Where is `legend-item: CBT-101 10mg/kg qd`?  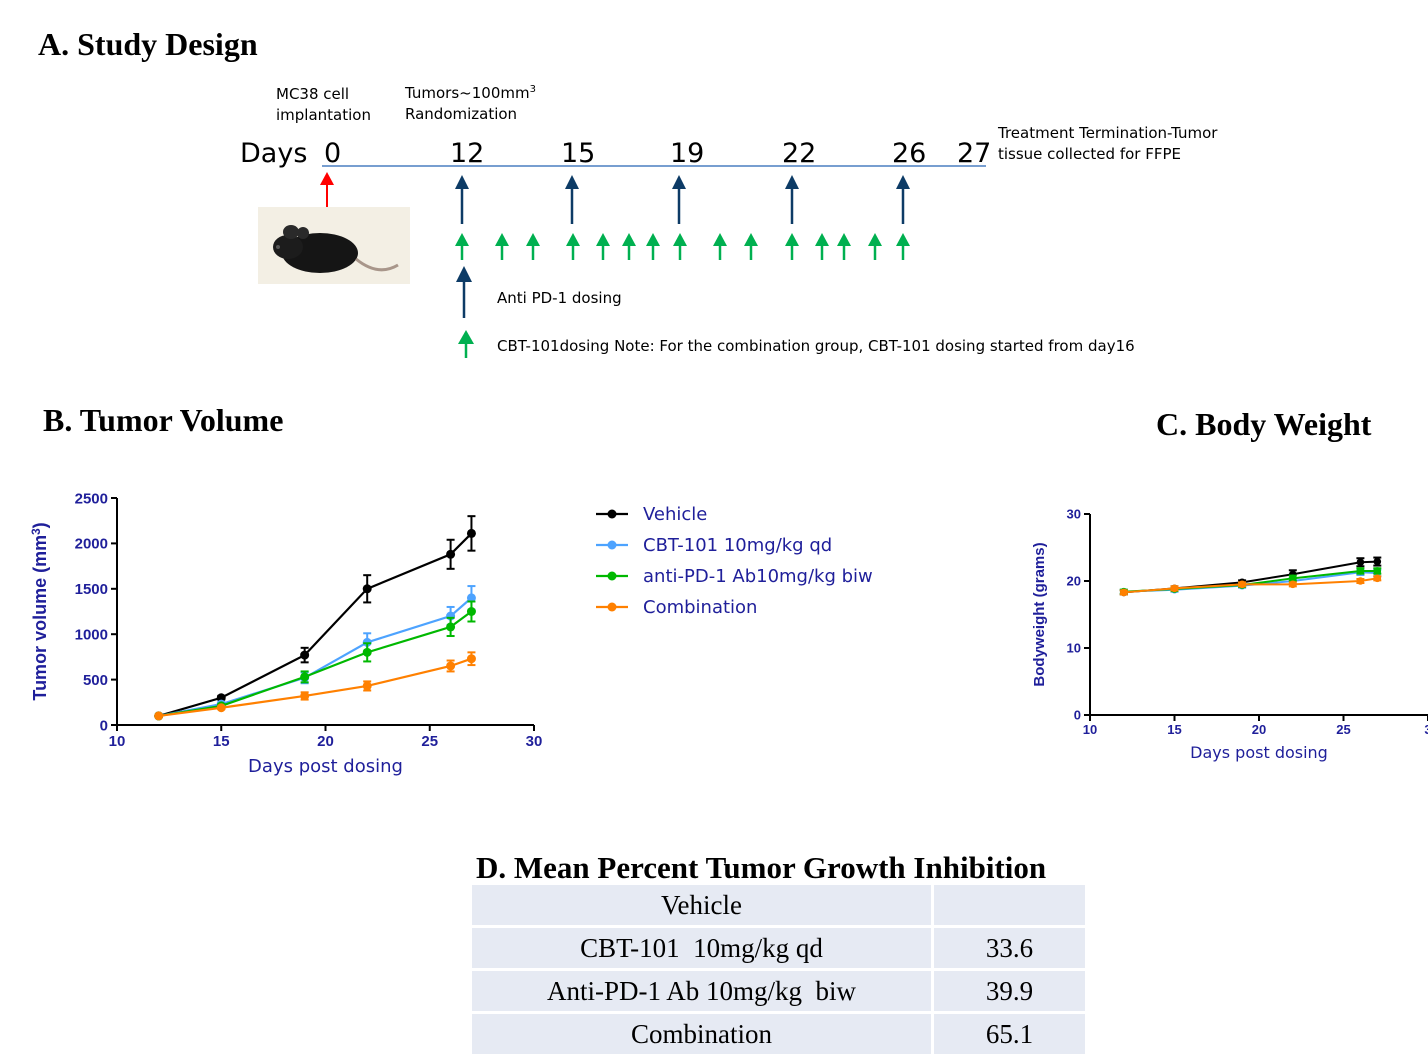
legend-item: CBT-101 10mg/kg qd is located at coordinates (714, 545).